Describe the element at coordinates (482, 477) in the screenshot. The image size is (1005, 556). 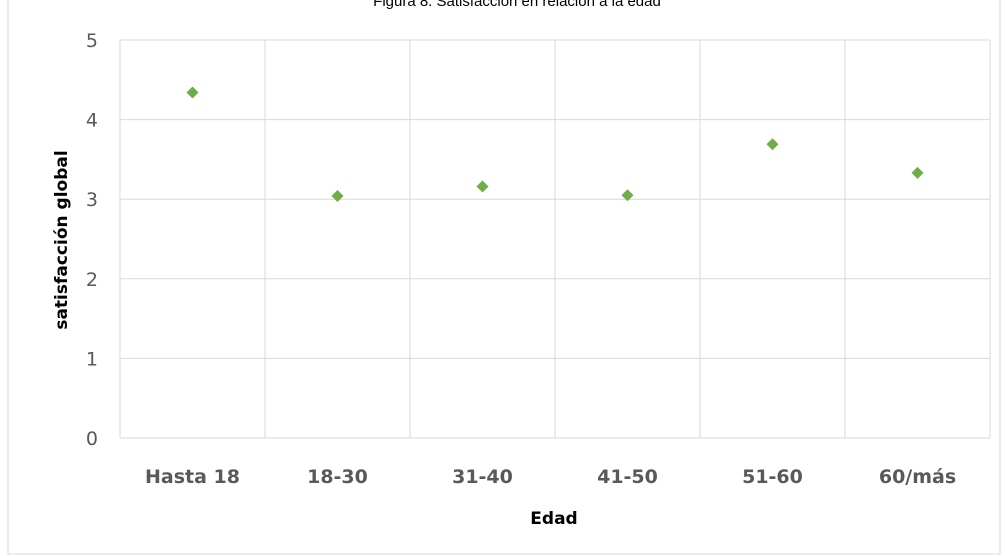
I see `x-tick-label: 31-40` at that location.